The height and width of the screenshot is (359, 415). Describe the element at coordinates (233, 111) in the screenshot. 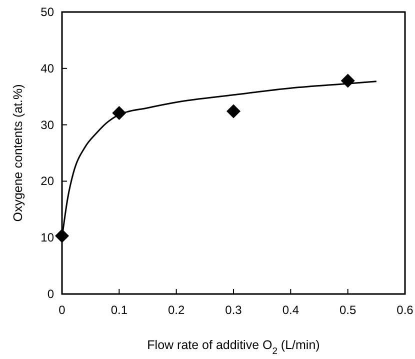

I see `point` at that location.